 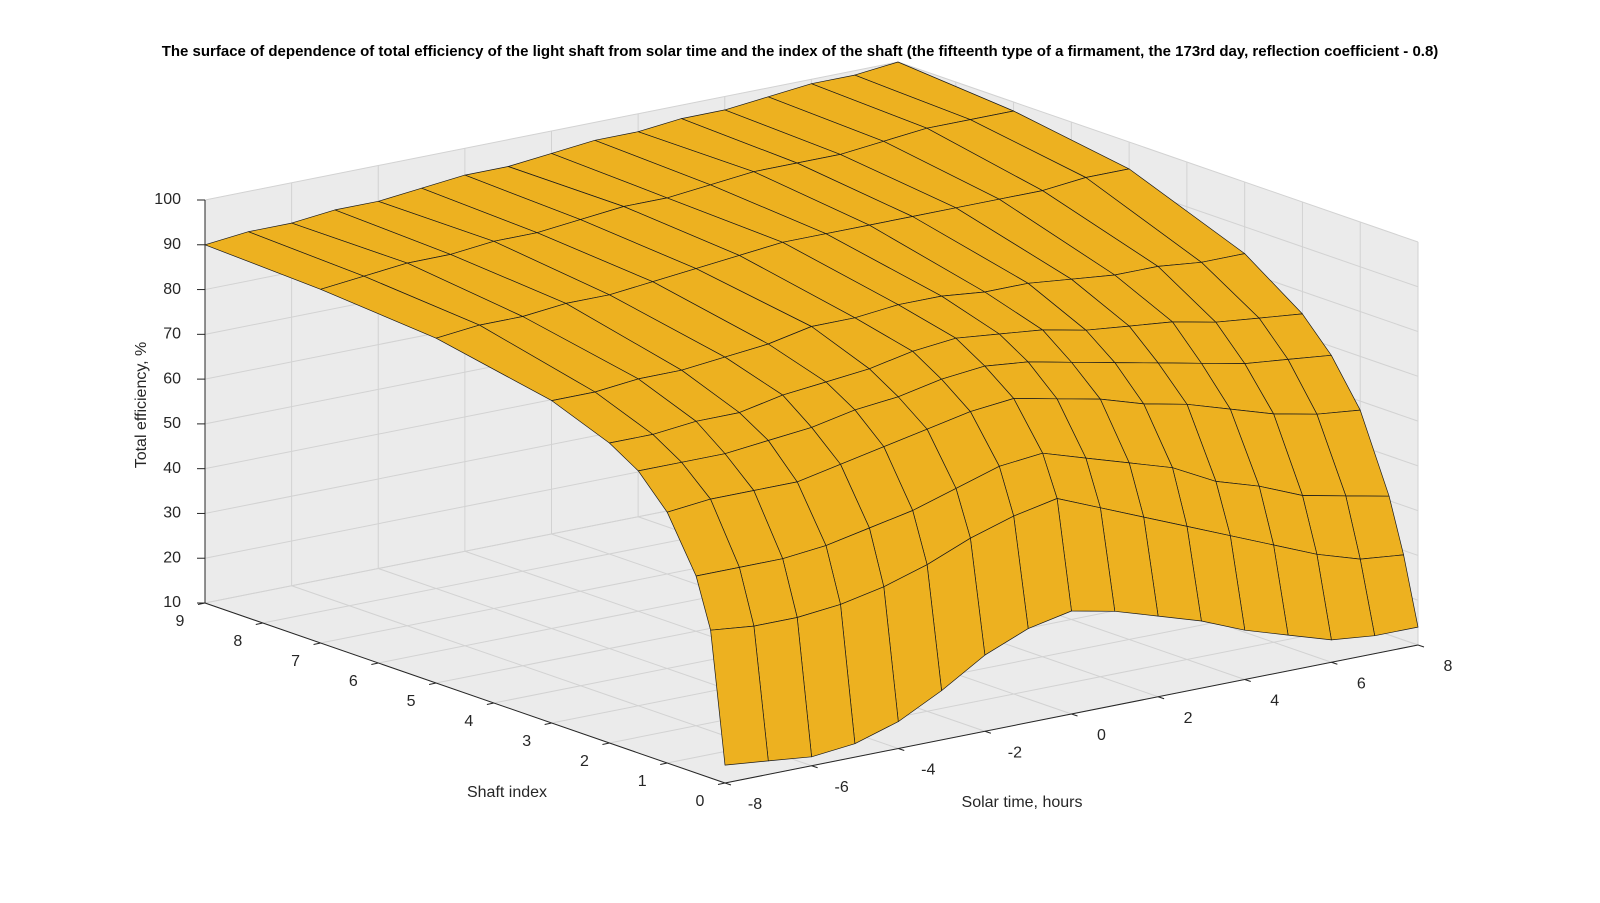 What do you see at coordinates (739, 695) in the screenshot?
I see `surface-patch` at bounding box center [739, 695].